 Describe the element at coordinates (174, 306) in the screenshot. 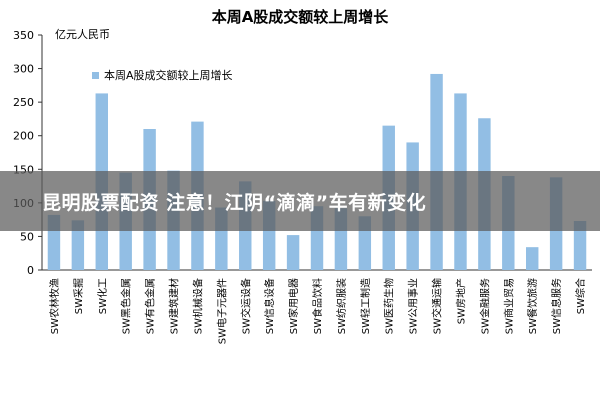

I see `x-tick-label: SW建筑建材` at that location.